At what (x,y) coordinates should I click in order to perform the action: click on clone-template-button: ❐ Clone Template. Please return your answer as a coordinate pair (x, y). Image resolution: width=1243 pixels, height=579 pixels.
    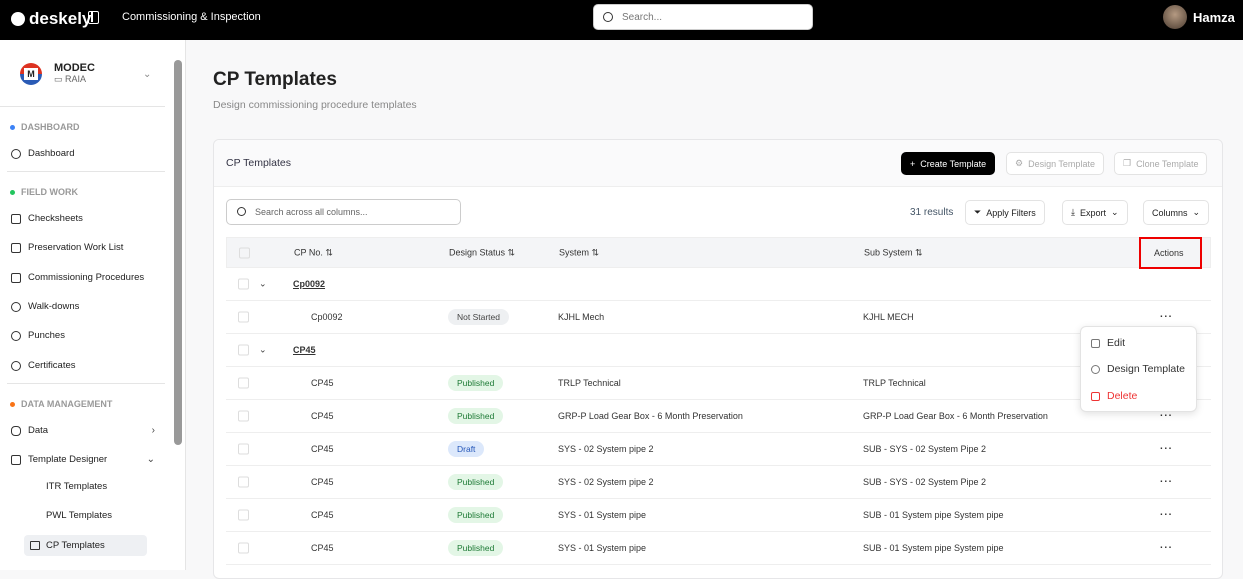
    Looking at the image, I should click on (1161, 163).